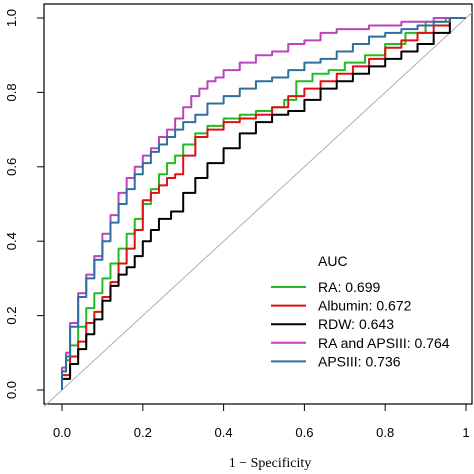  Describe the element at coordinates (270, 463) in the screenshot. I see `x-axis-title: 1 − Specificity` at that location.